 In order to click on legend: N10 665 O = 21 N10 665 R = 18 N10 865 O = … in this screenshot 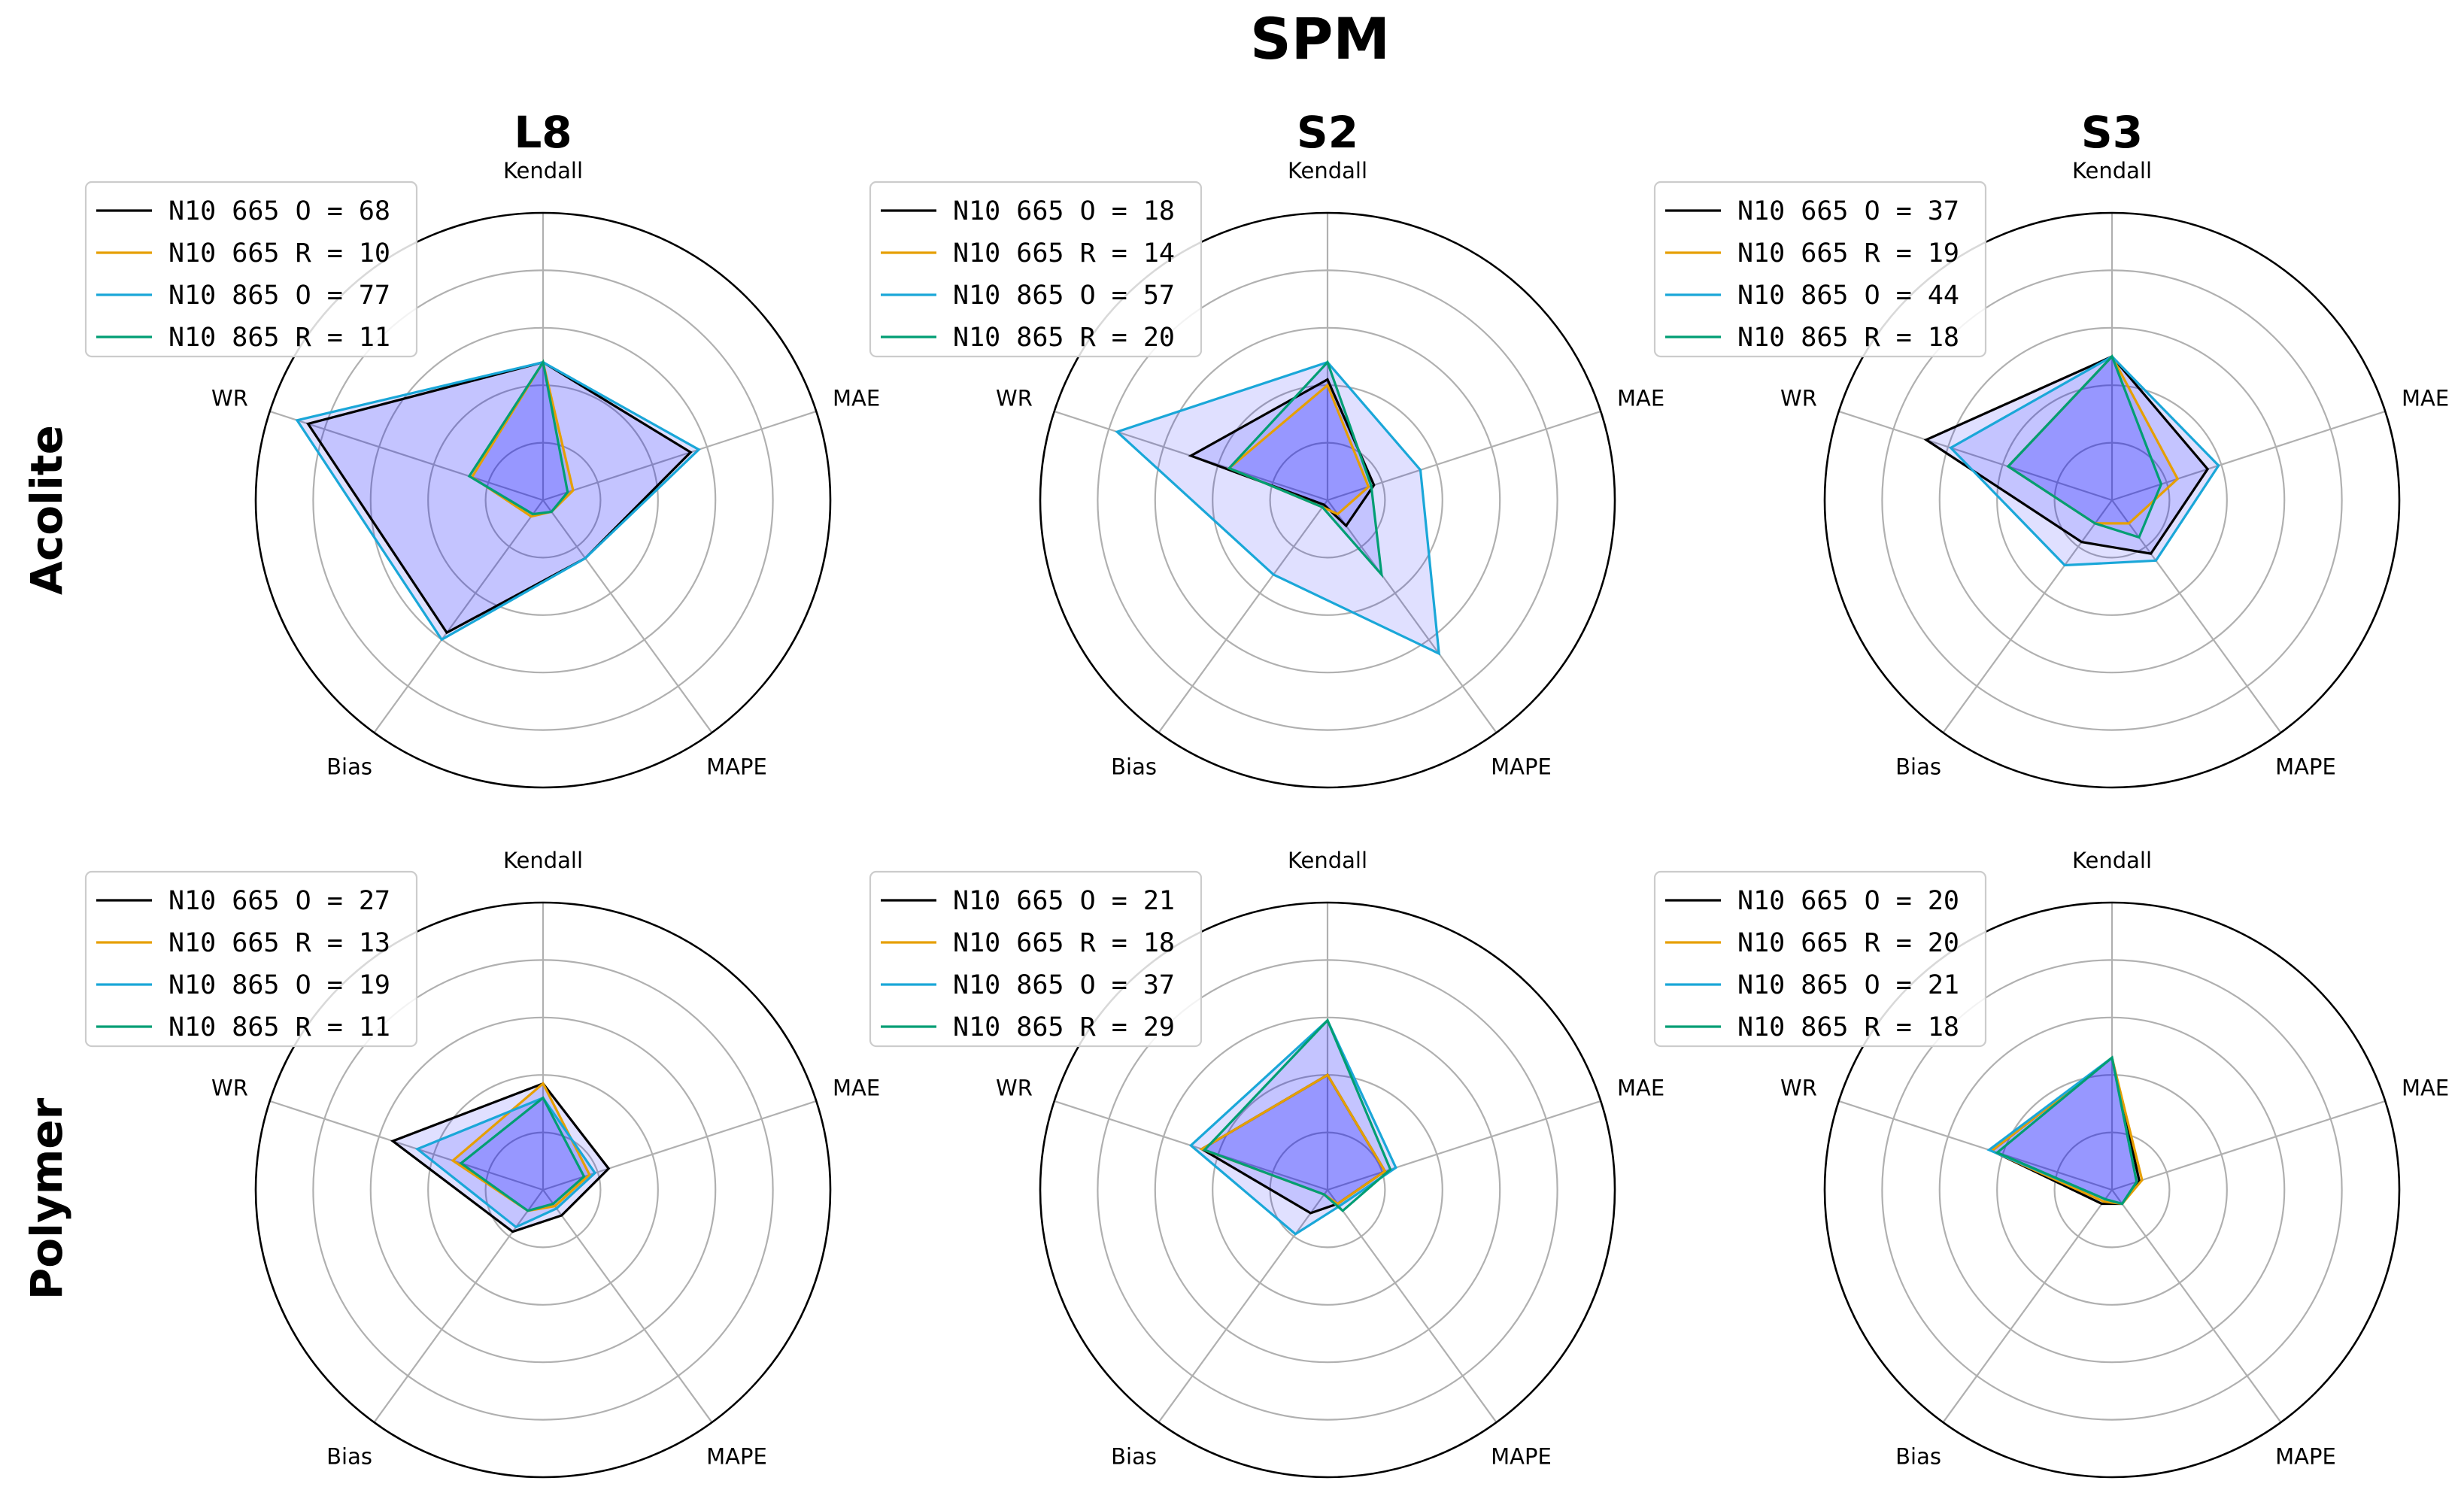, I will do `click(1036, 959)`.